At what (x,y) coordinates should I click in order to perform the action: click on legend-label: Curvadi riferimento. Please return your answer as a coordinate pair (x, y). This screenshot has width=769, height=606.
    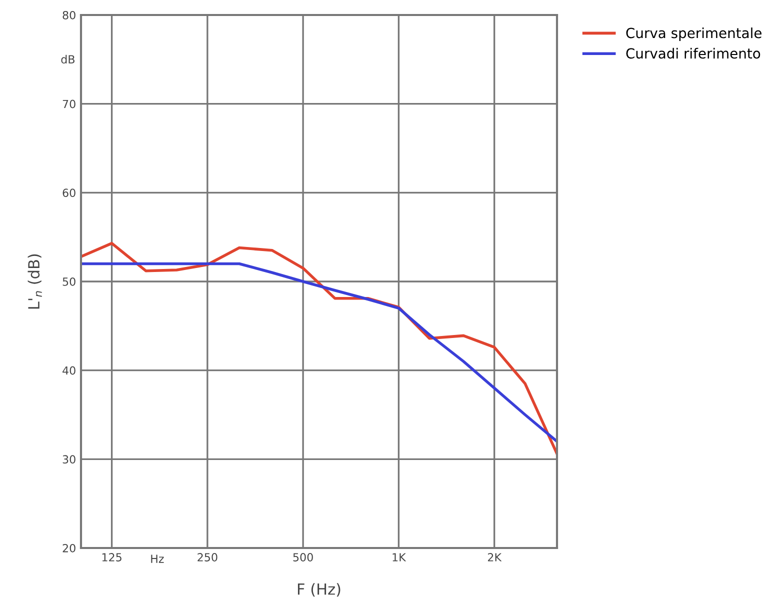
    Looking at the image, I should click on (693, 53).